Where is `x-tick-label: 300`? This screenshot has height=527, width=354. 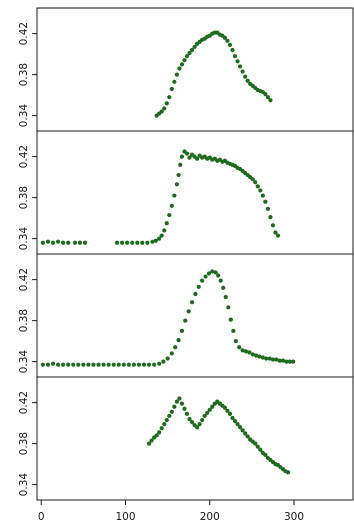
x-tick-label: 300 is located at coordinates (294, 517).